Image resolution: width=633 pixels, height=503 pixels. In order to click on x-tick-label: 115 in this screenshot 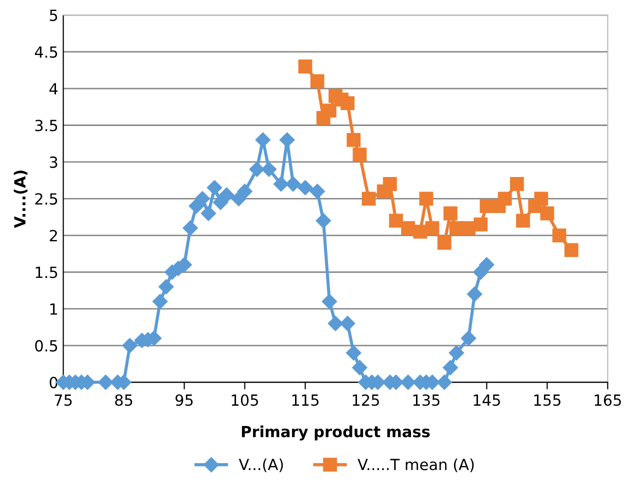, I will do `click(305, 400)`.